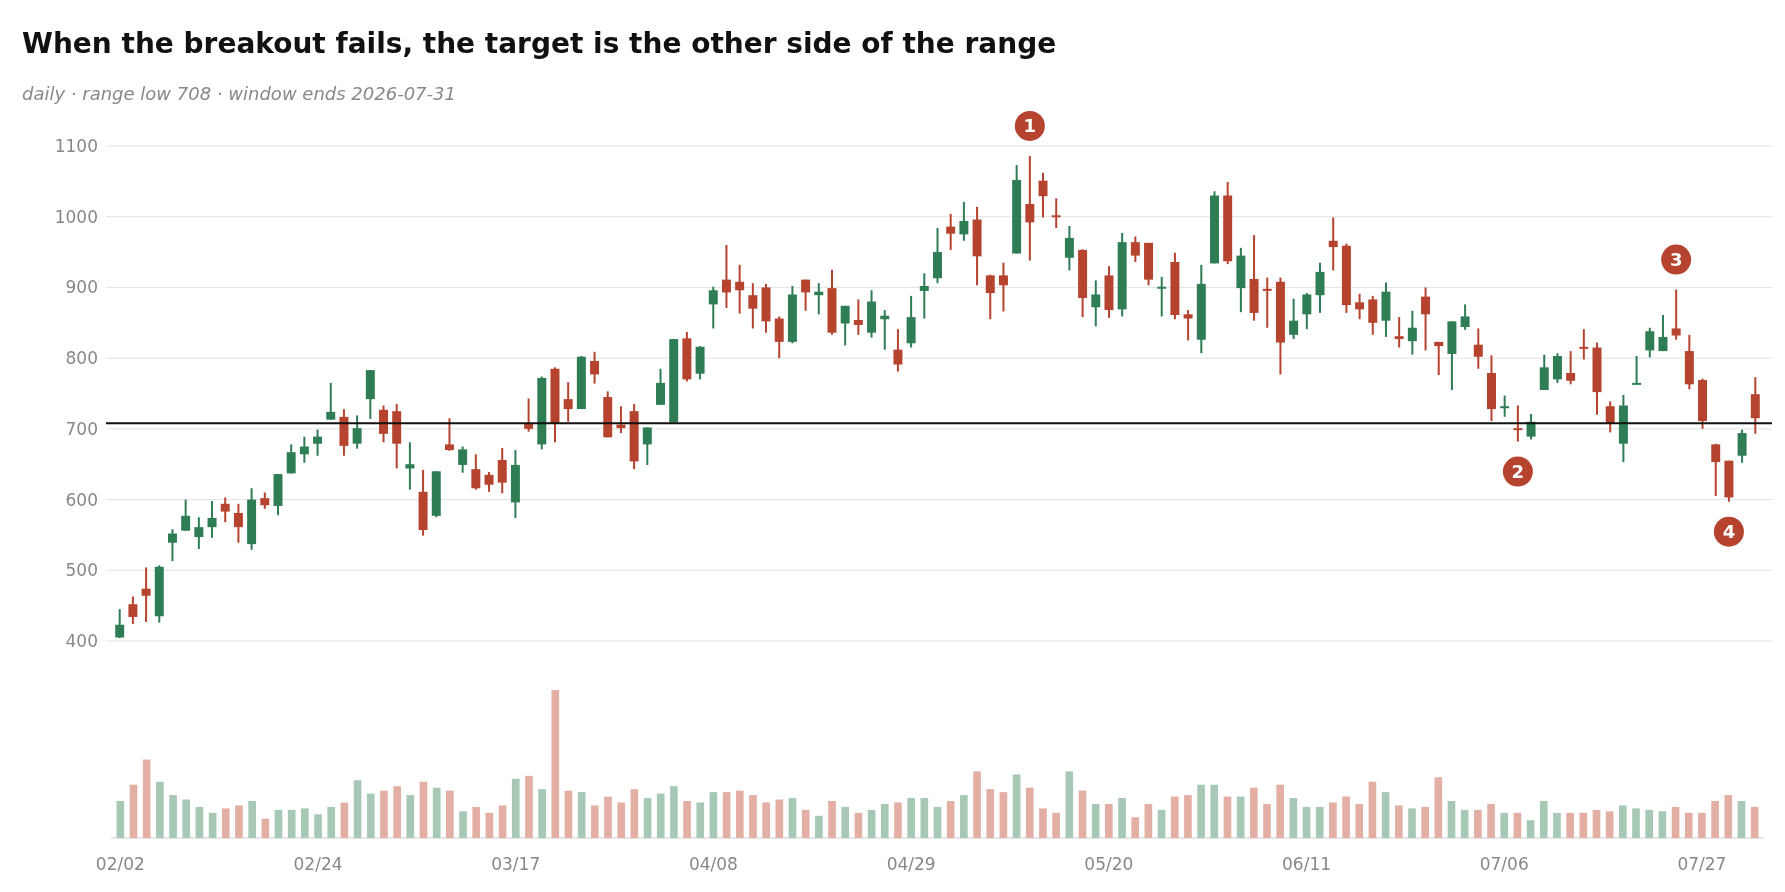 This screenshot has height=892, width=1785. Describe the element at coordinates (1030, 126) in the screenshot. I see `annotation: 1` at that location.